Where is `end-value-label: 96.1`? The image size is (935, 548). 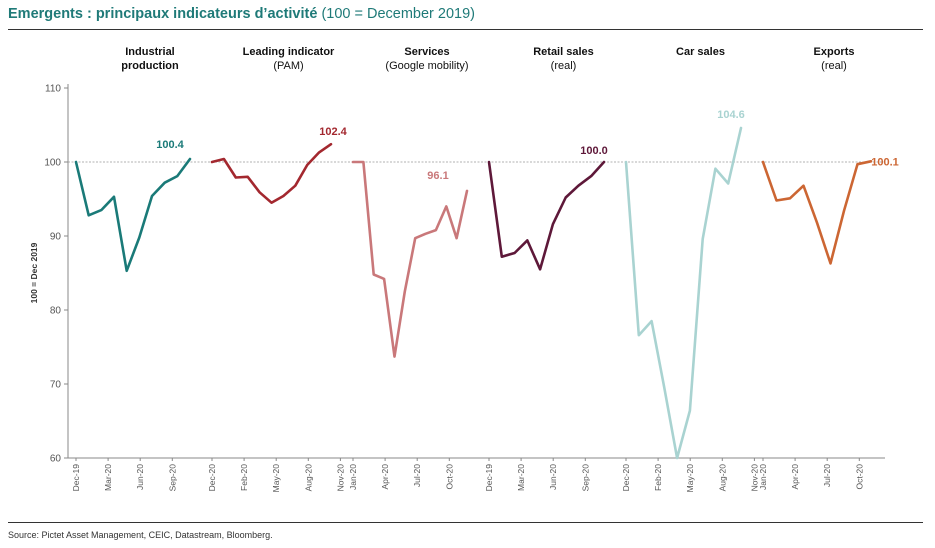 end-value-label: 96.1 is located at coordinates (437, 176).